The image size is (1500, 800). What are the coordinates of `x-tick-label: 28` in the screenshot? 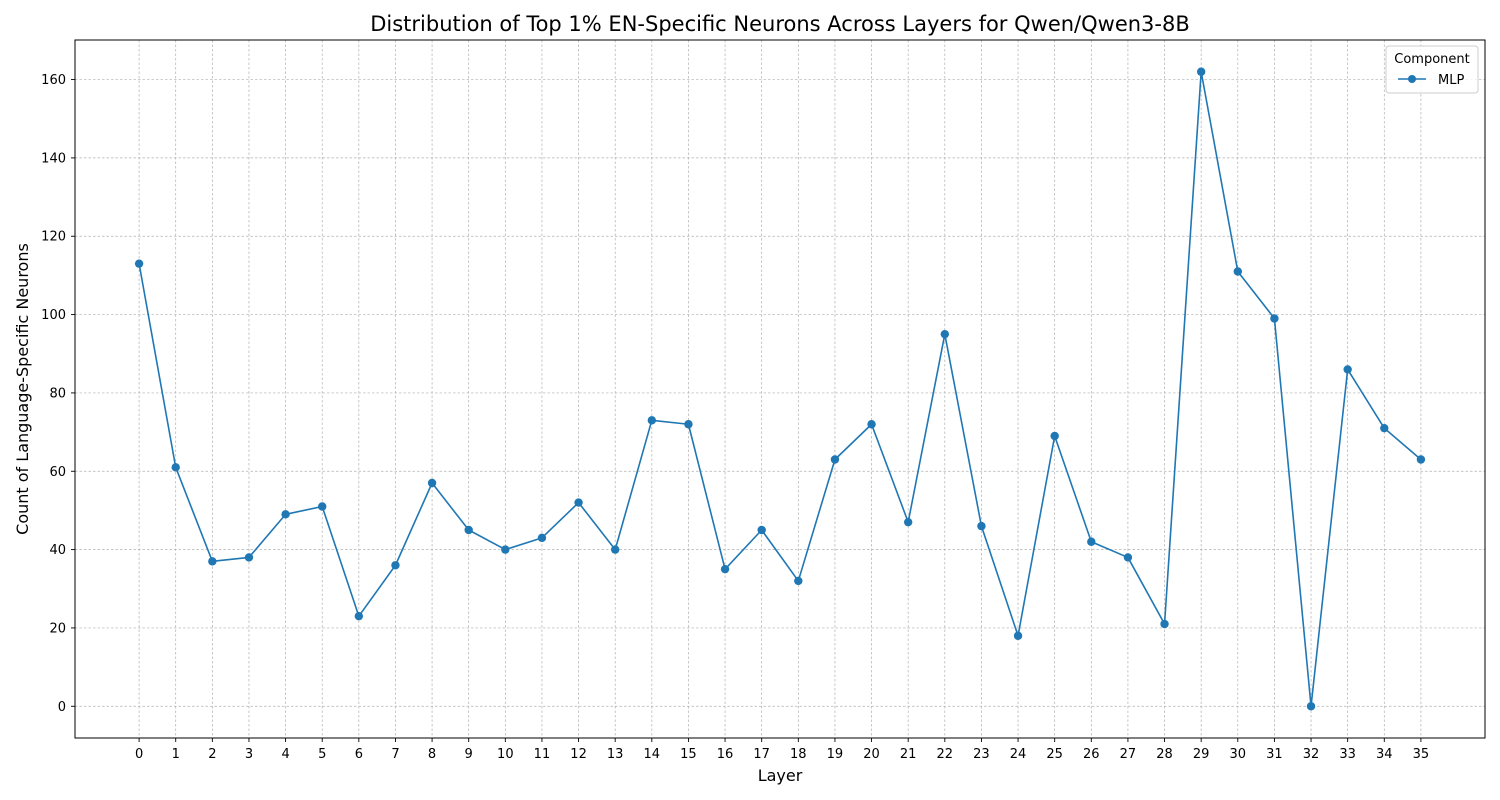 It's located at (1164, 754).